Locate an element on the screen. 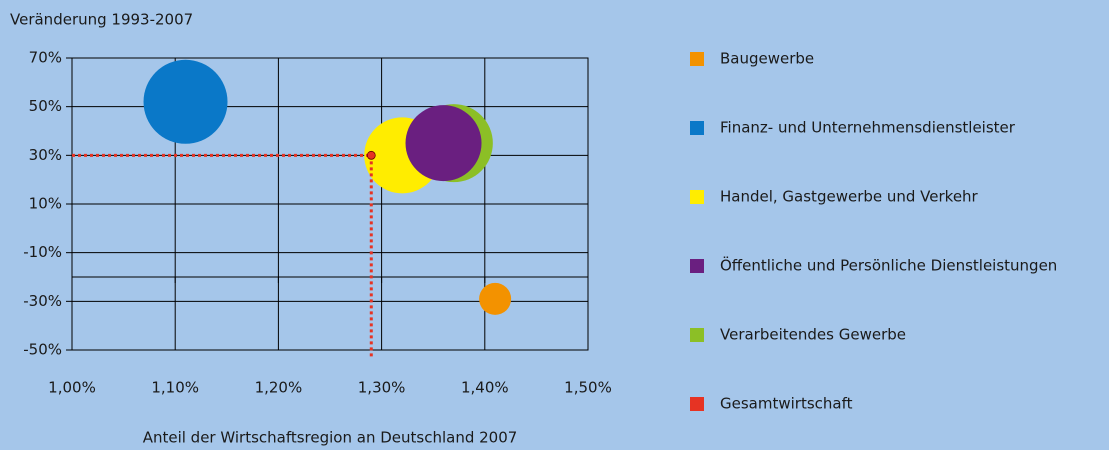 This screenshot has width=1109, height=450. x-tick-label: 1,10% is located at coordinates (175, 388).